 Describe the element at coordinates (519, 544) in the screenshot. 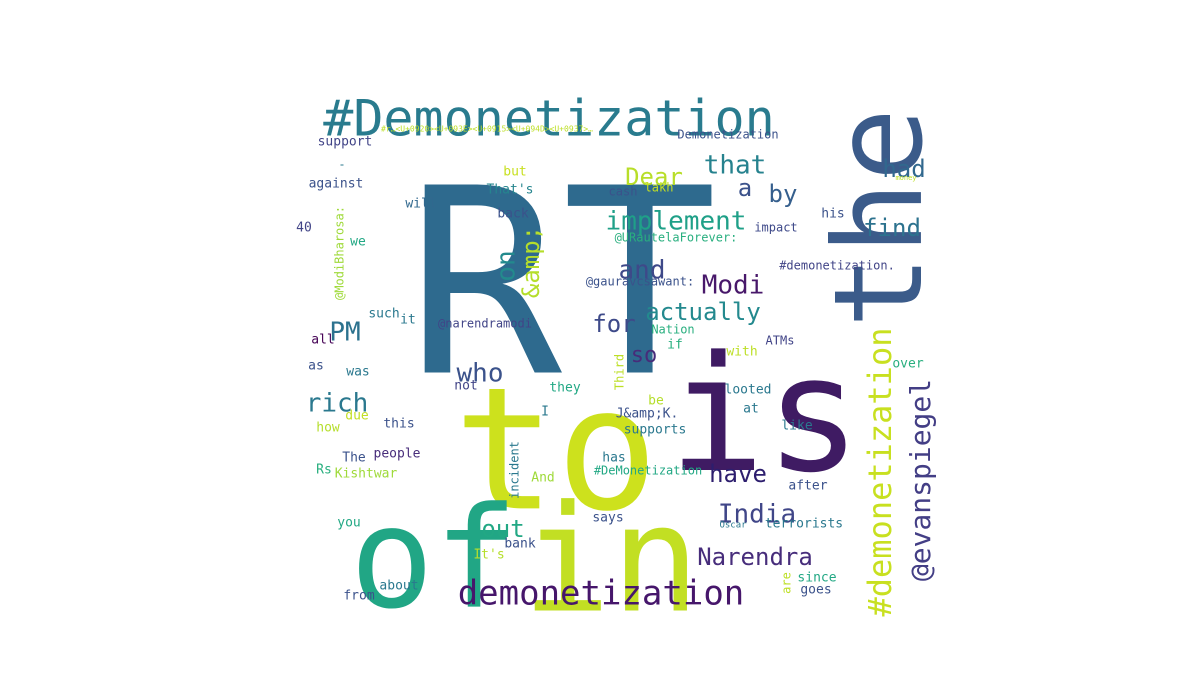

I see `cloud-word-bank: bank` at that location.